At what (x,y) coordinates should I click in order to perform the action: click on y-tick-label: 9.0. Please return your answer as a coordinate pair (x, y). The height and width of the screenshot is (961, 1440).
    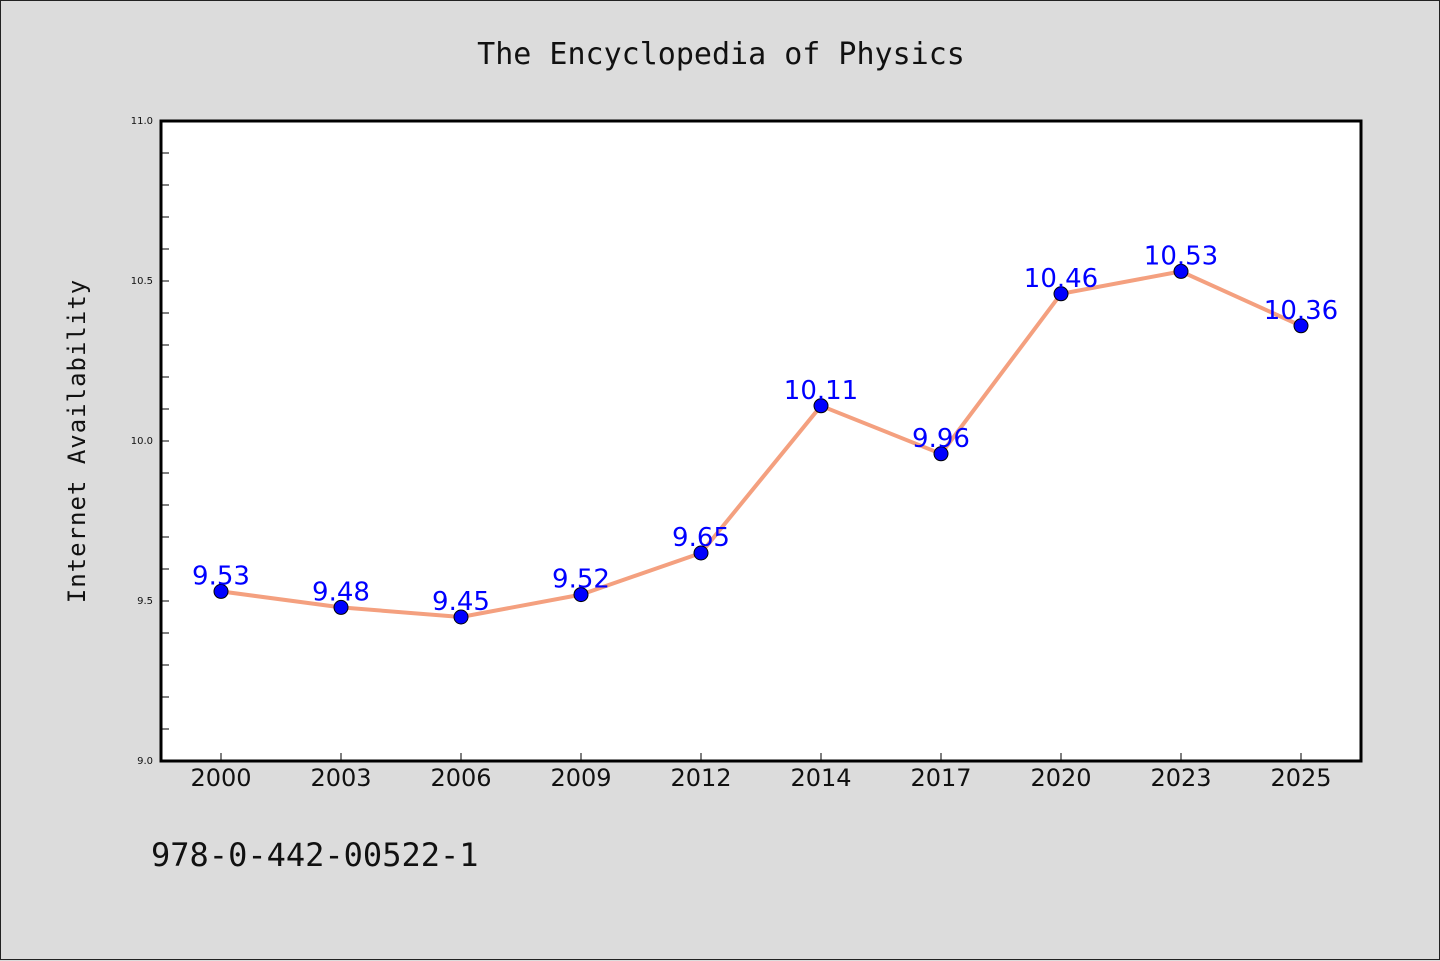
    Looking at the image, I should click on (145, 761).